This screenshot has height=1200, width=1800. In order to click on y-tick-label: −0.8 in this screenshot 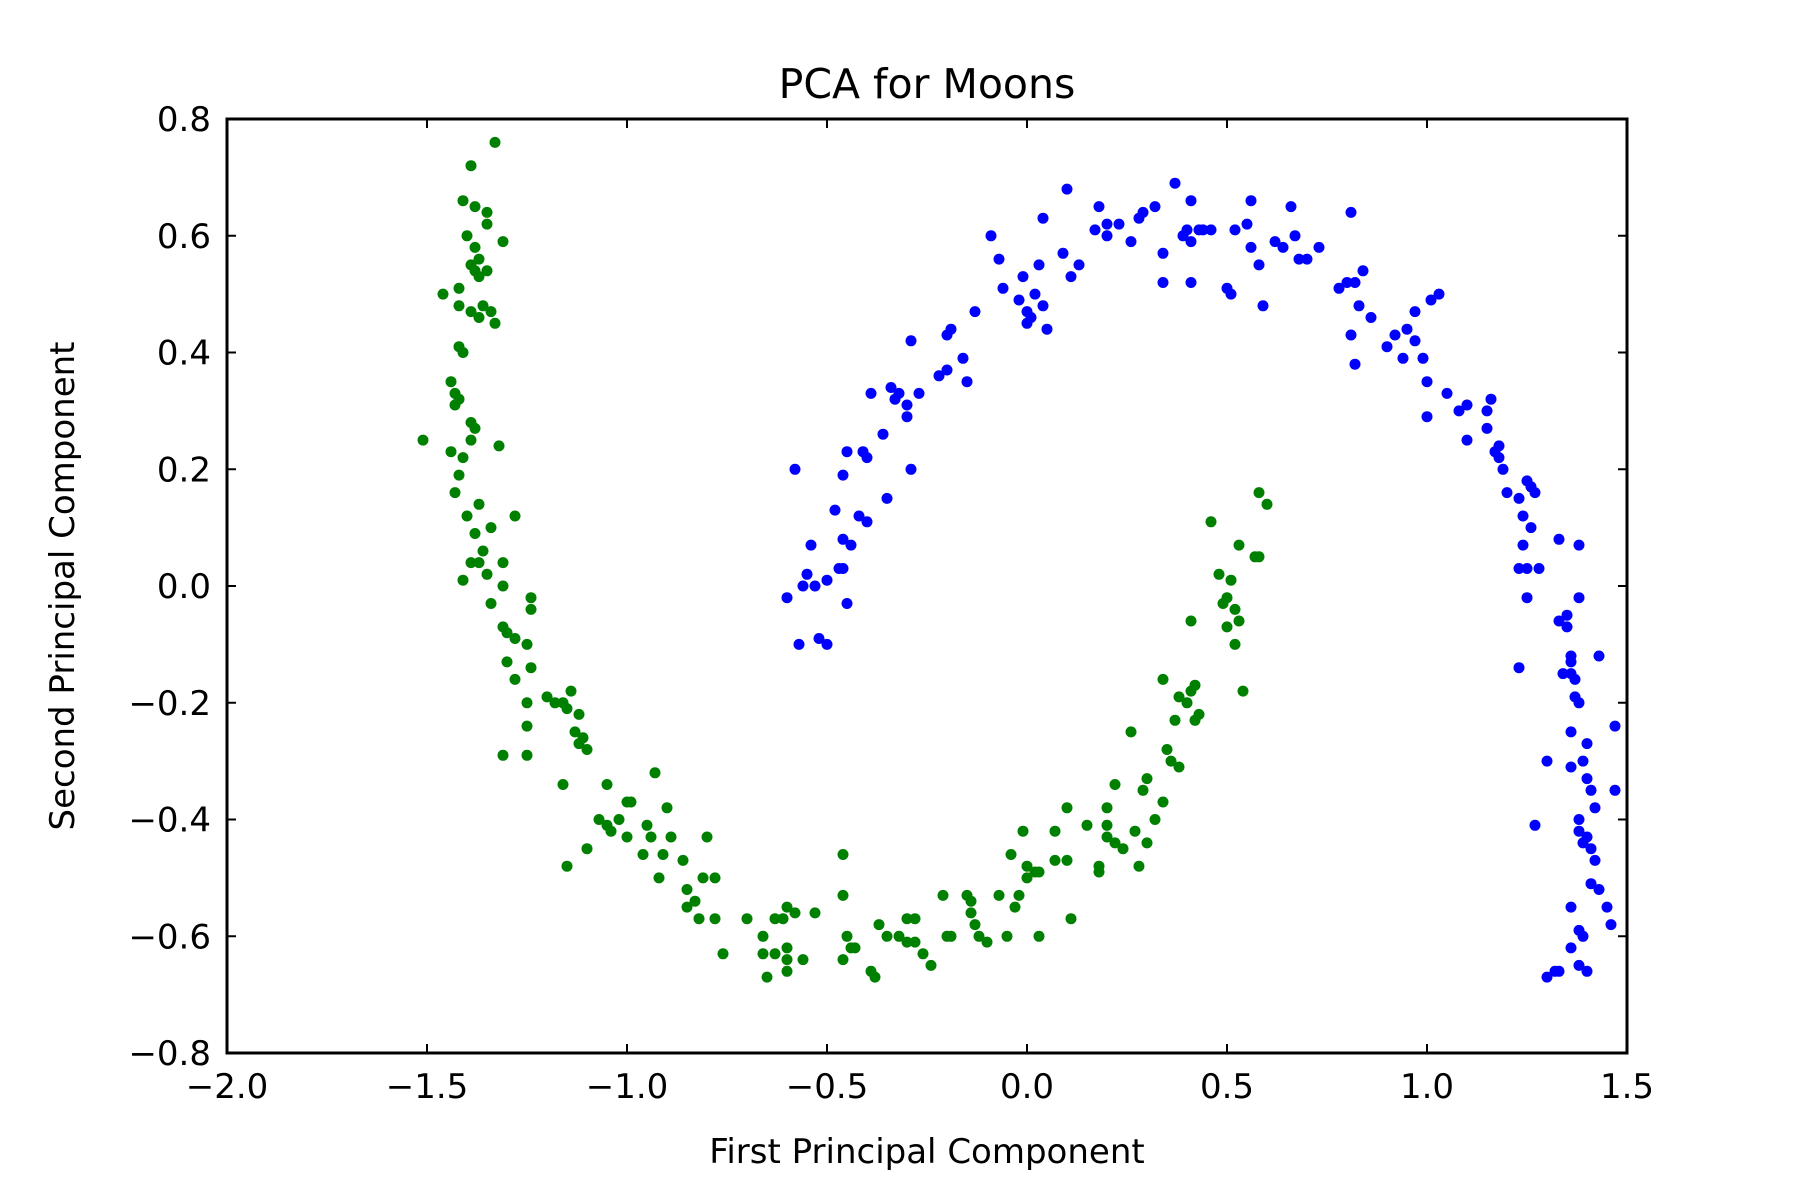, I will do `click(169, 1054)`.